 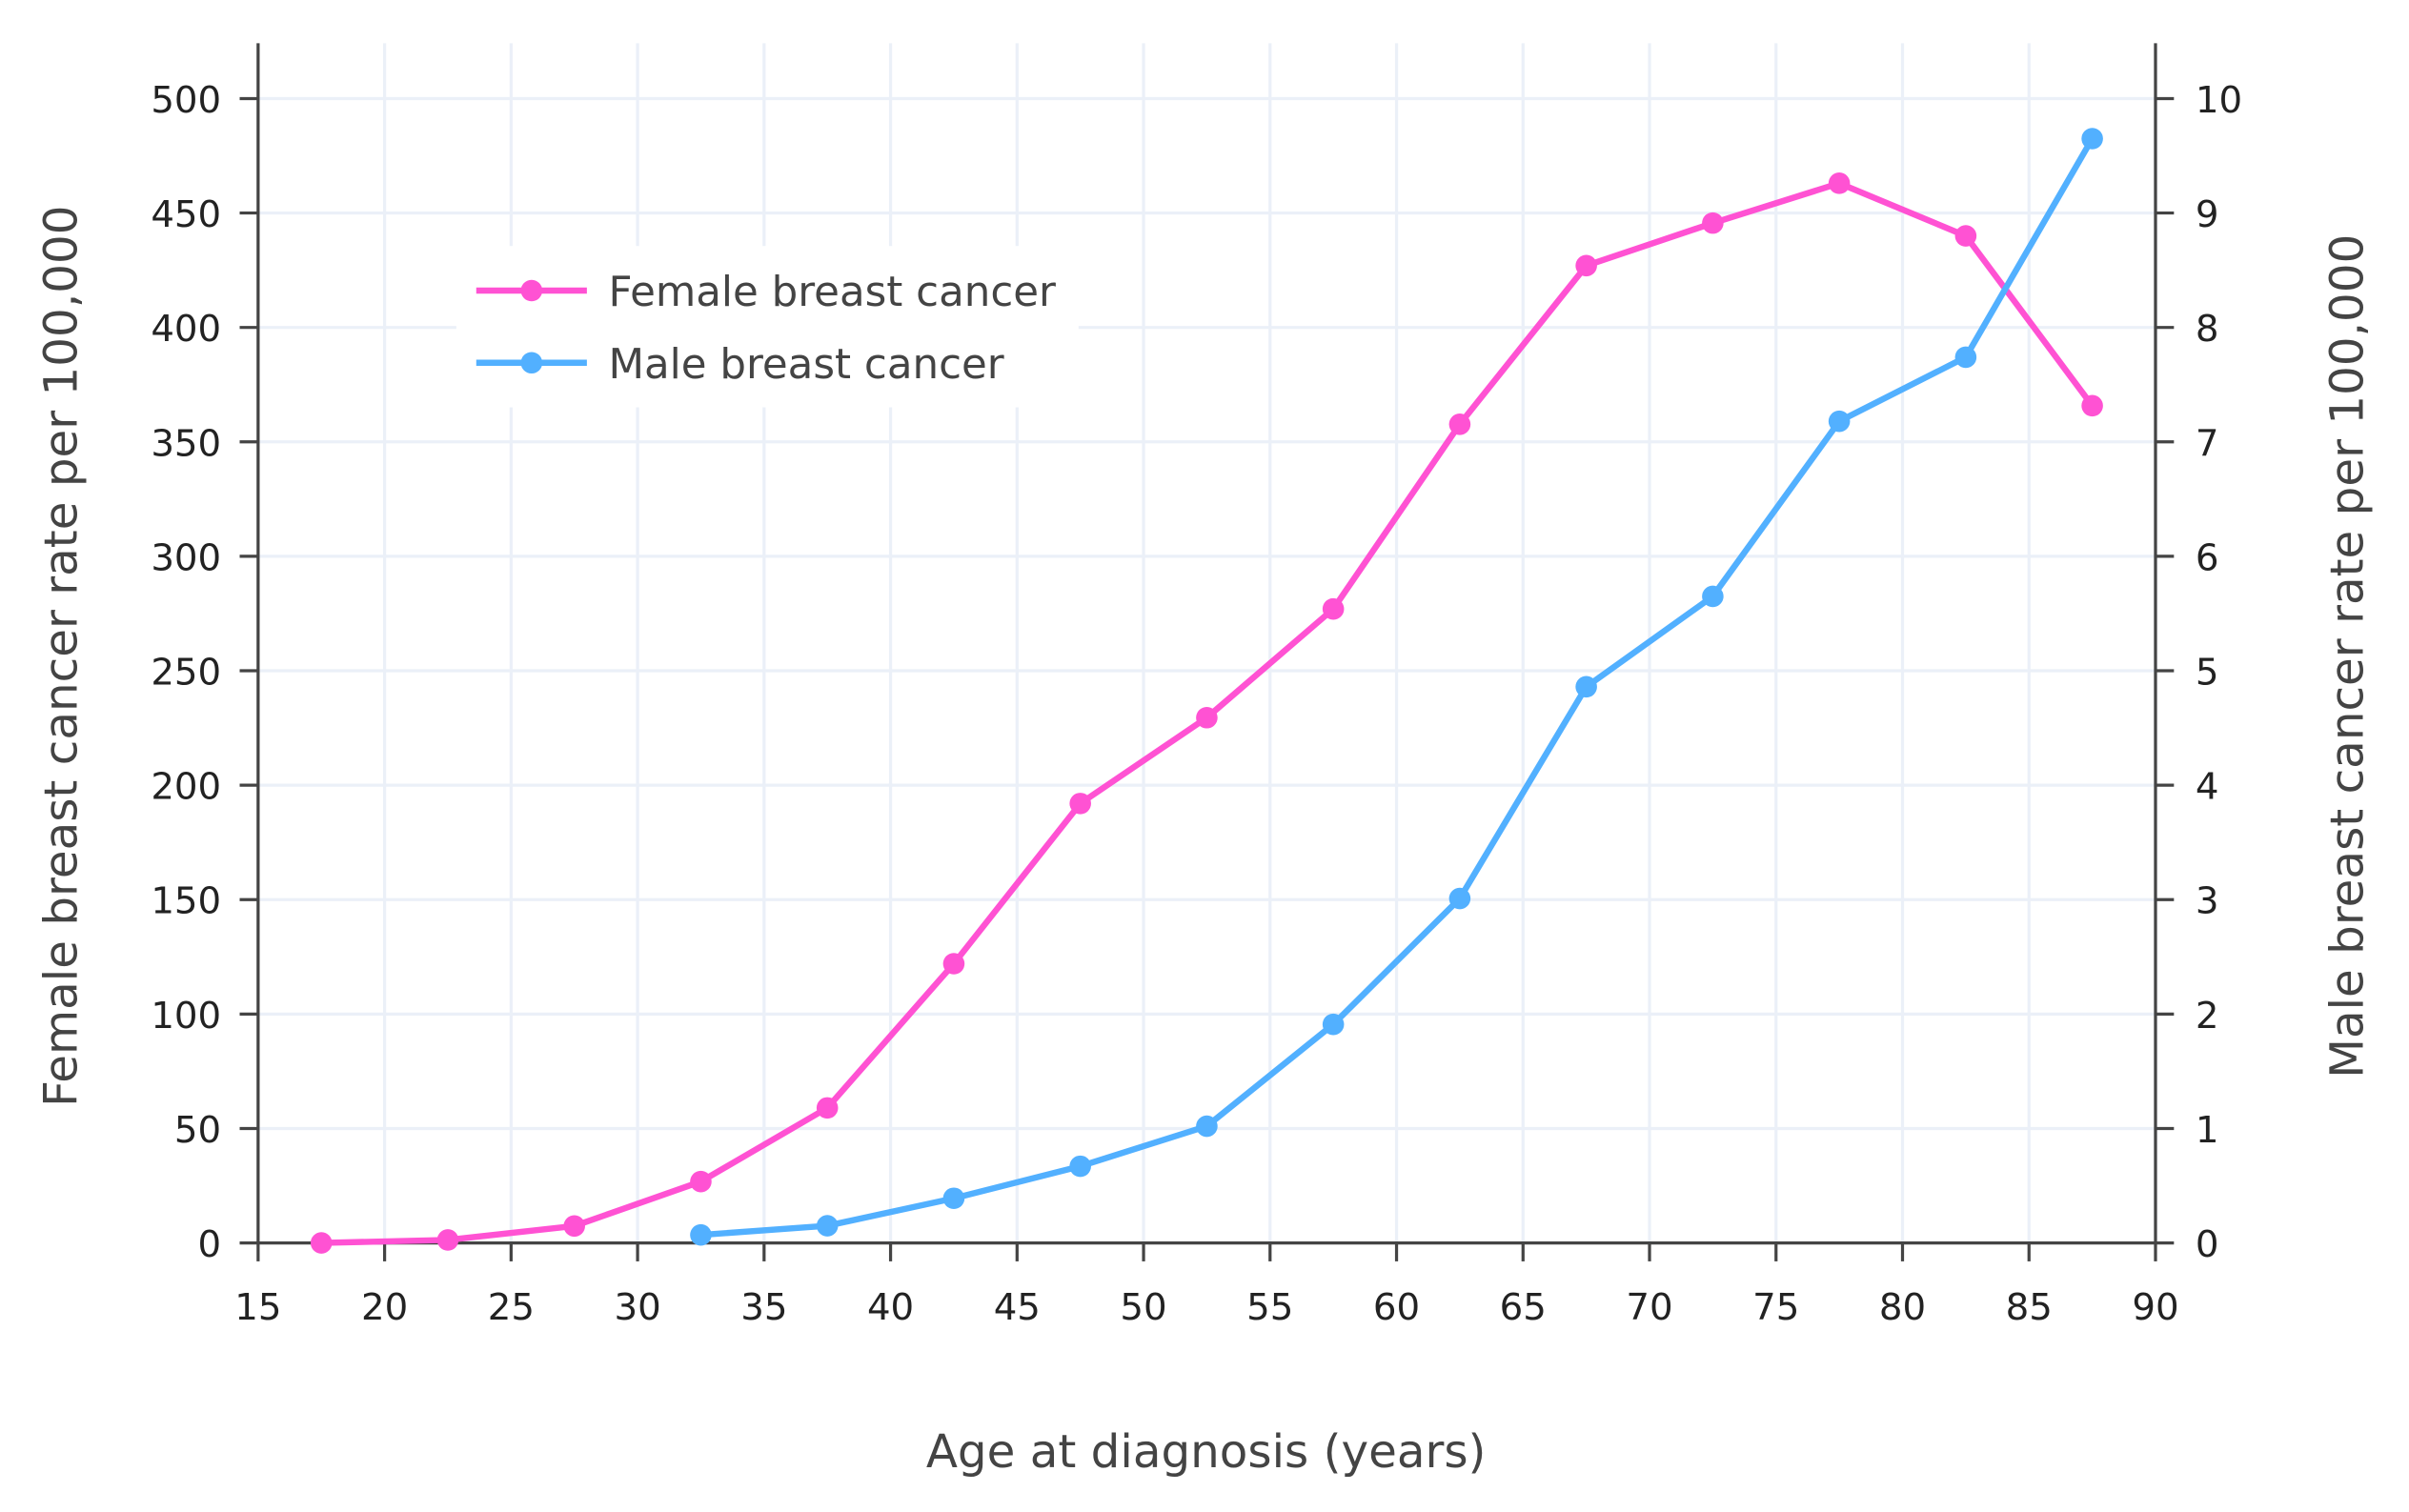 What do you see at coordinates (1902, 1307) in the screenshot?
I see `x-tick-label: 80` at bounding box center [1902, 1307].